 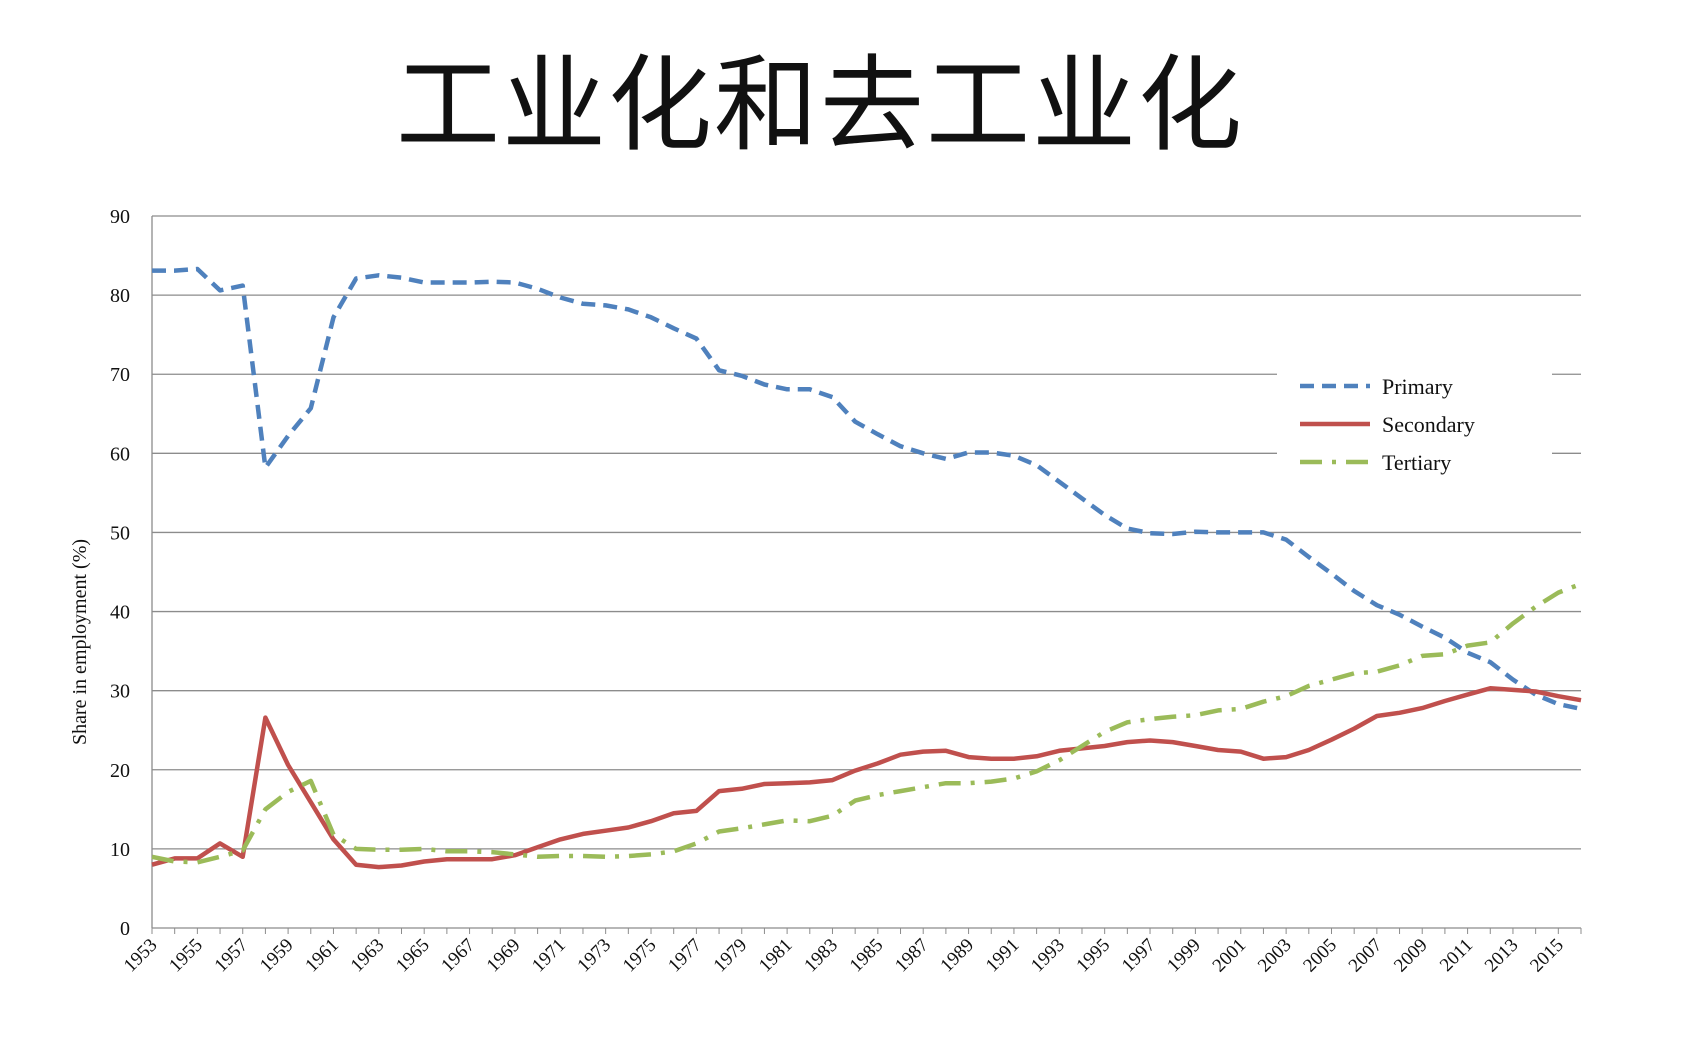 What do you see at coordinates (957, 956) in the screenshot?
I see `x-tick-label: 1989` at bounding box center [957, 956].